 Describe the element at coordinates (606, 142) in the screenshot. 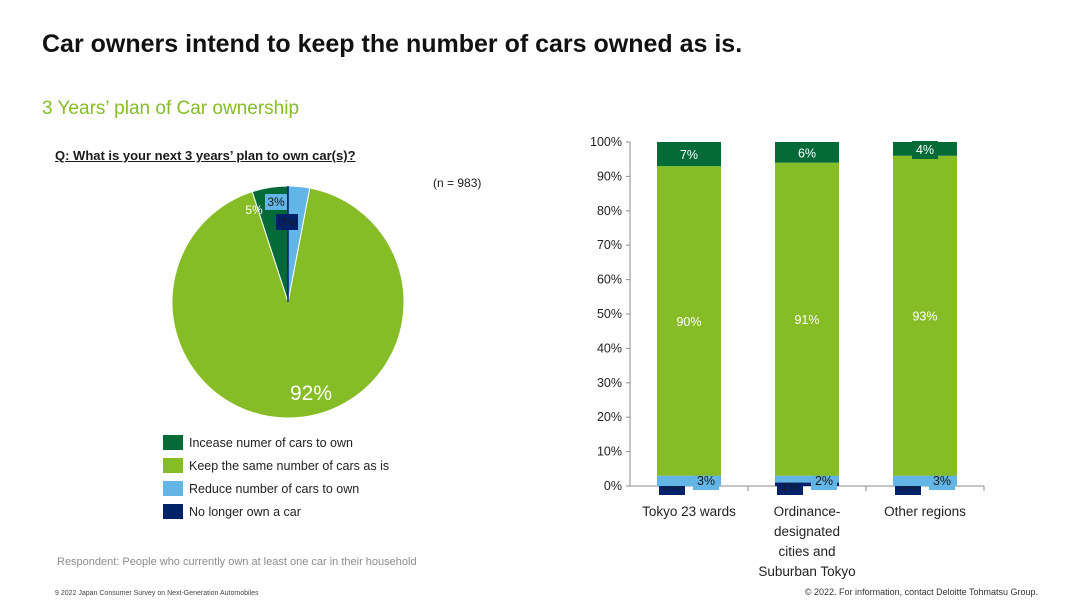

I see `y-tick-label: 100%` at that location.